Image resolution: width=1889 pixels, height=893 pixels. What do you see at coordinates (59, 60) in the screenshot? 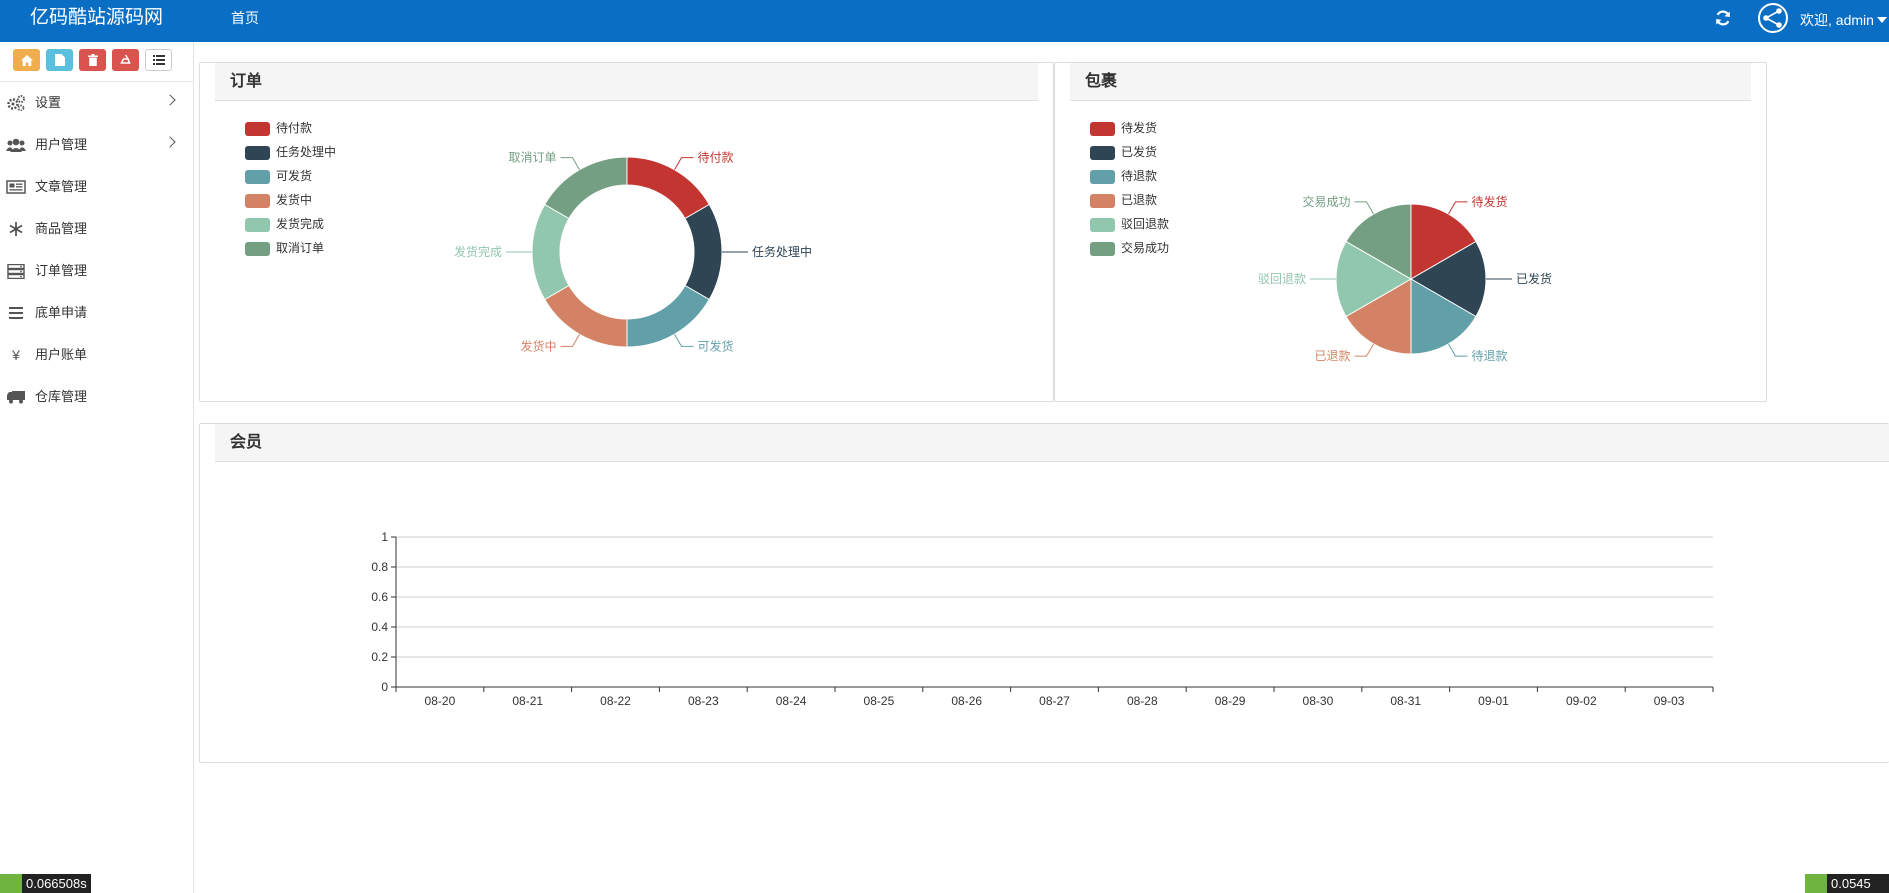
I see `file-shortcut-button` at bounding box center [59, 60].